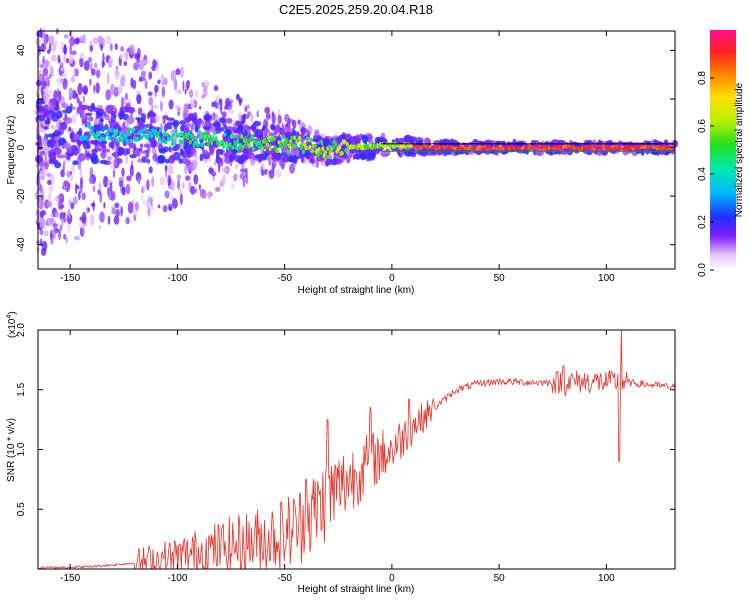 This screenshot has width=750, height=600. Describe the element at coordinates (21, 195) in the screenshot. I see `y-tick-label: -20` at that location.